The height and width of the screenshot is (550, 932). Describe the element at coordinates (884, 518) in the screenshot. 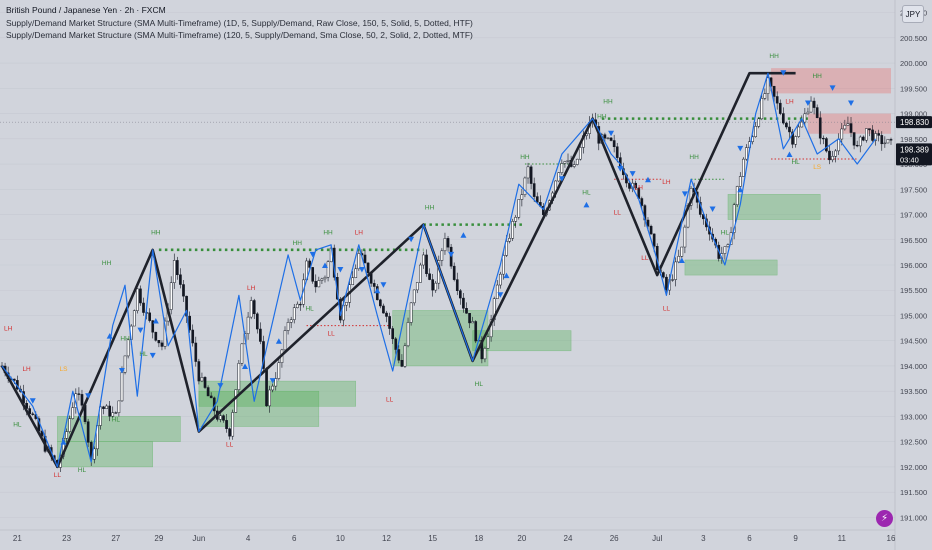

I see `lightning-icon: ⚡` at that location.